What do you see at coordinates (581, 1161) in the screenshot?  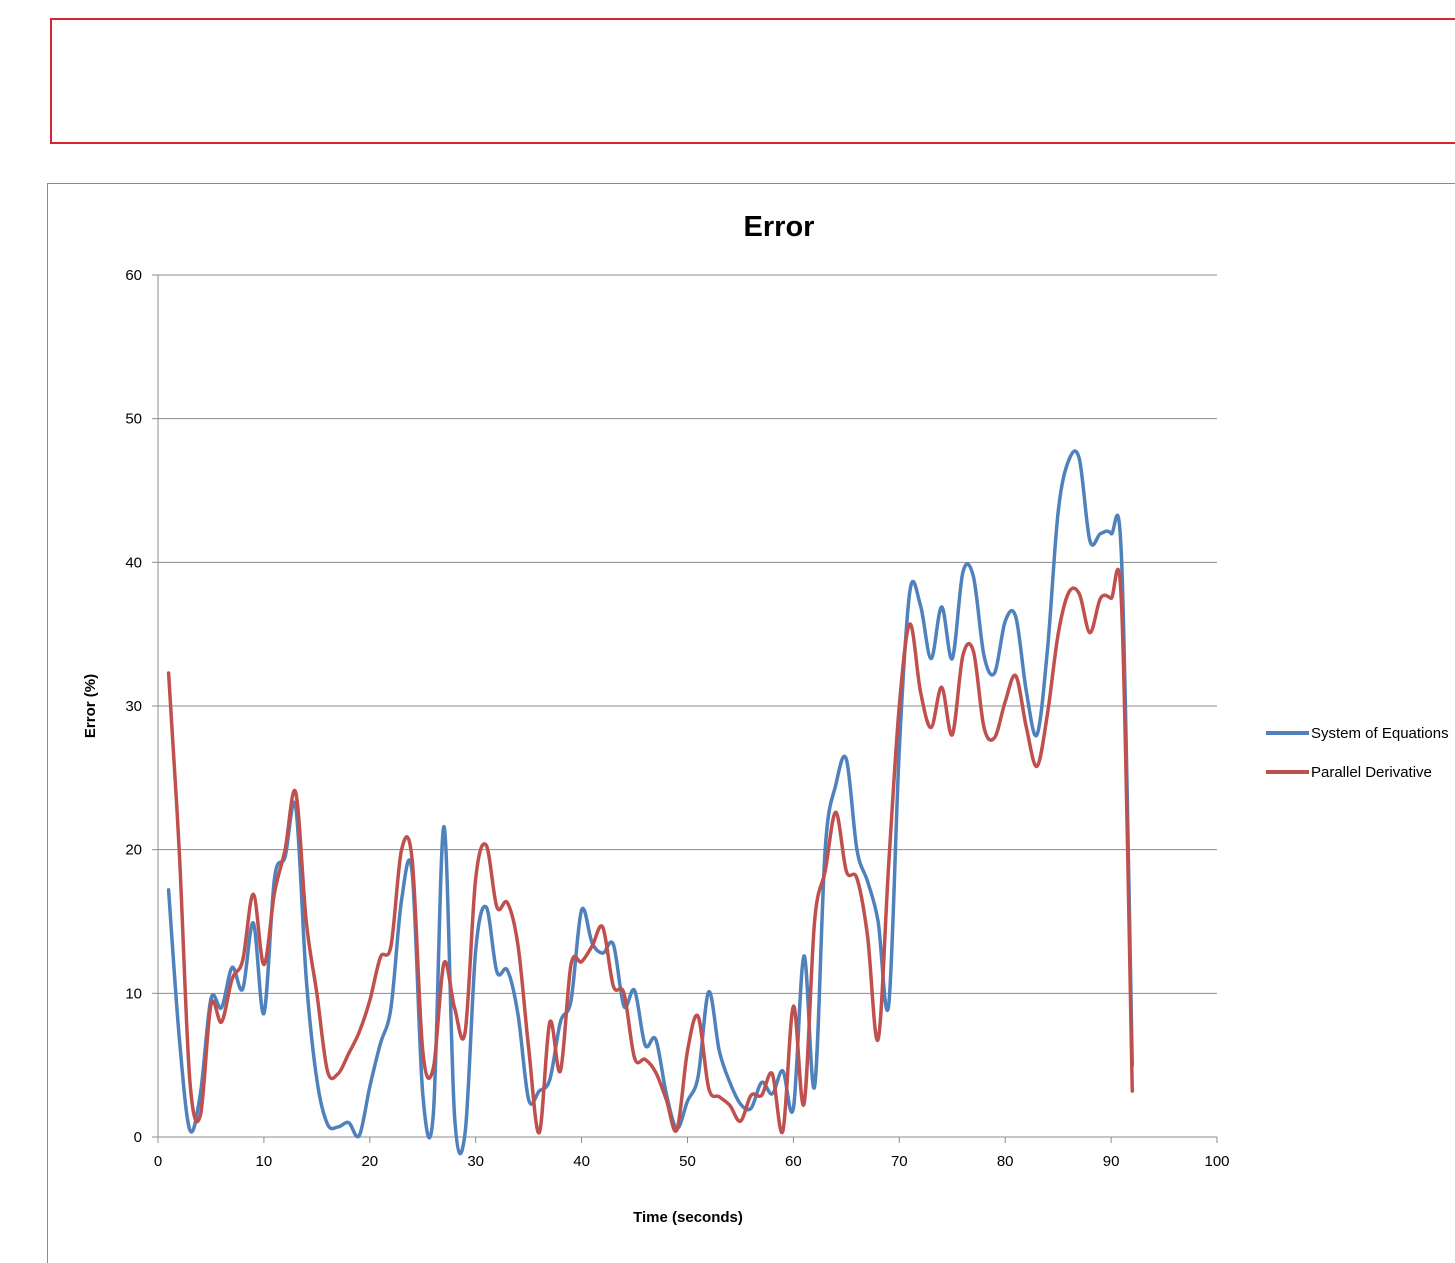 I see `x-tick-label: 40` at bounding box center [581, 1161].